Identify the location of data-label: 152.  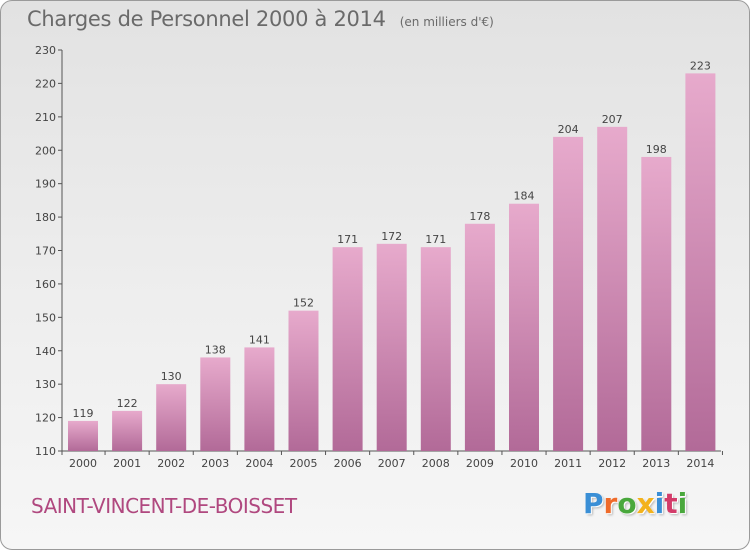
(303, 303).